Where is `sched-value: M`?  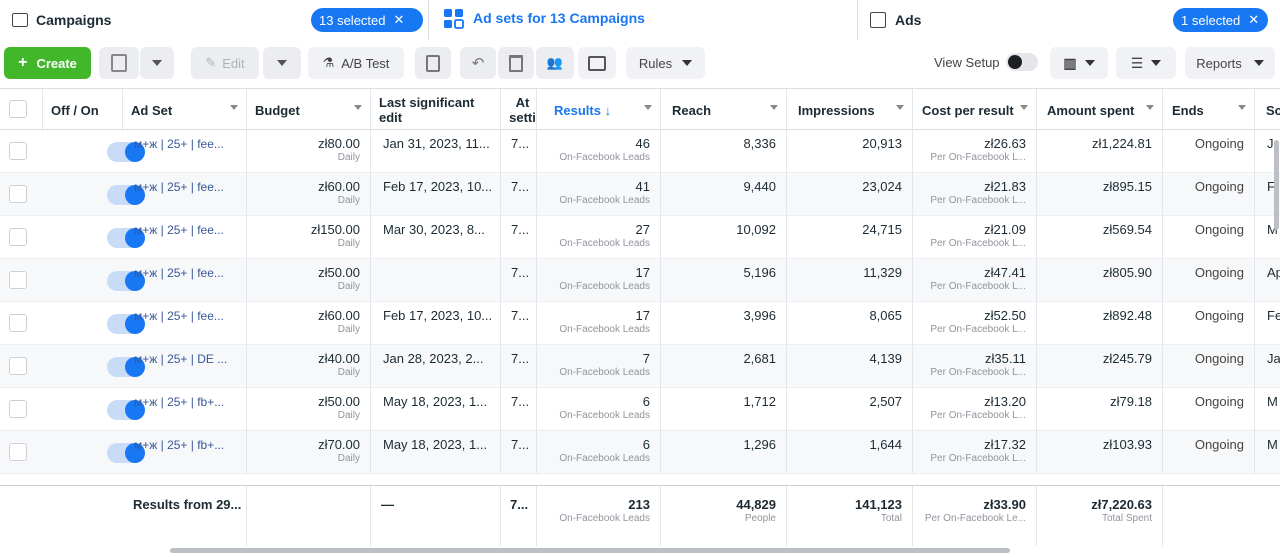
sched-value: M is located at coordinates (1272, 401).